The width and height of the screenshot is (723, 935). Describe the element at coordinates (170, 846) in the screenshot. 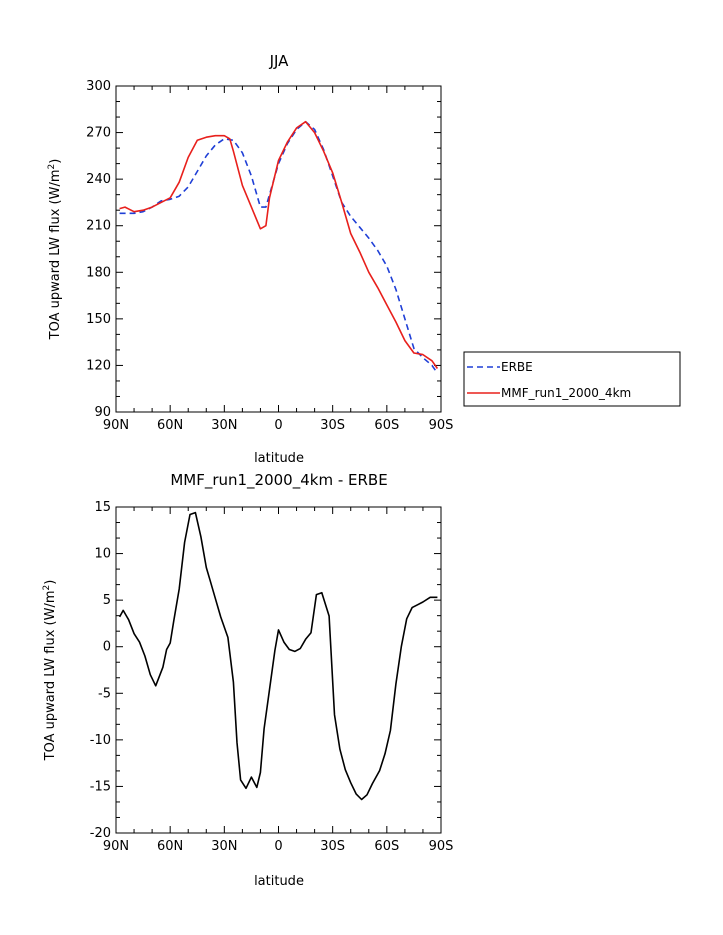

I see `bottom-chart-xtick-label: 60N` at that location.